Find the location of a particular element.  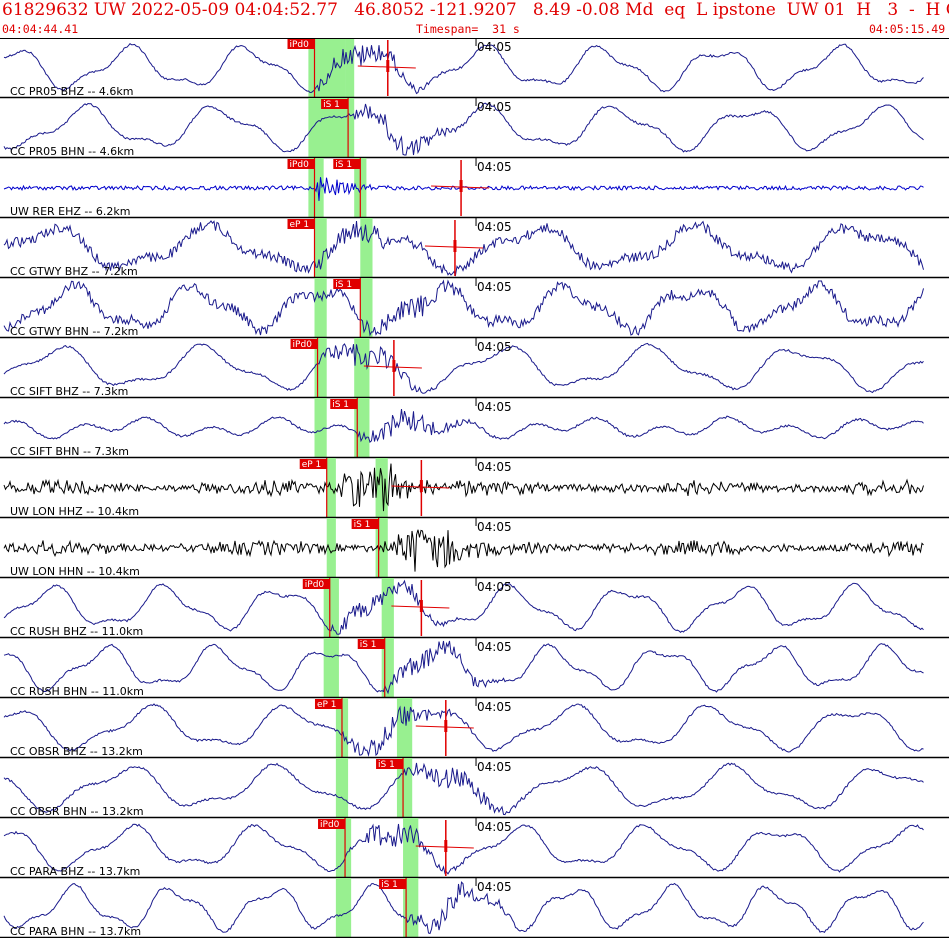

channel-label: CC RUSH BHN -- 11.0km is located at coordinates (77, 691).